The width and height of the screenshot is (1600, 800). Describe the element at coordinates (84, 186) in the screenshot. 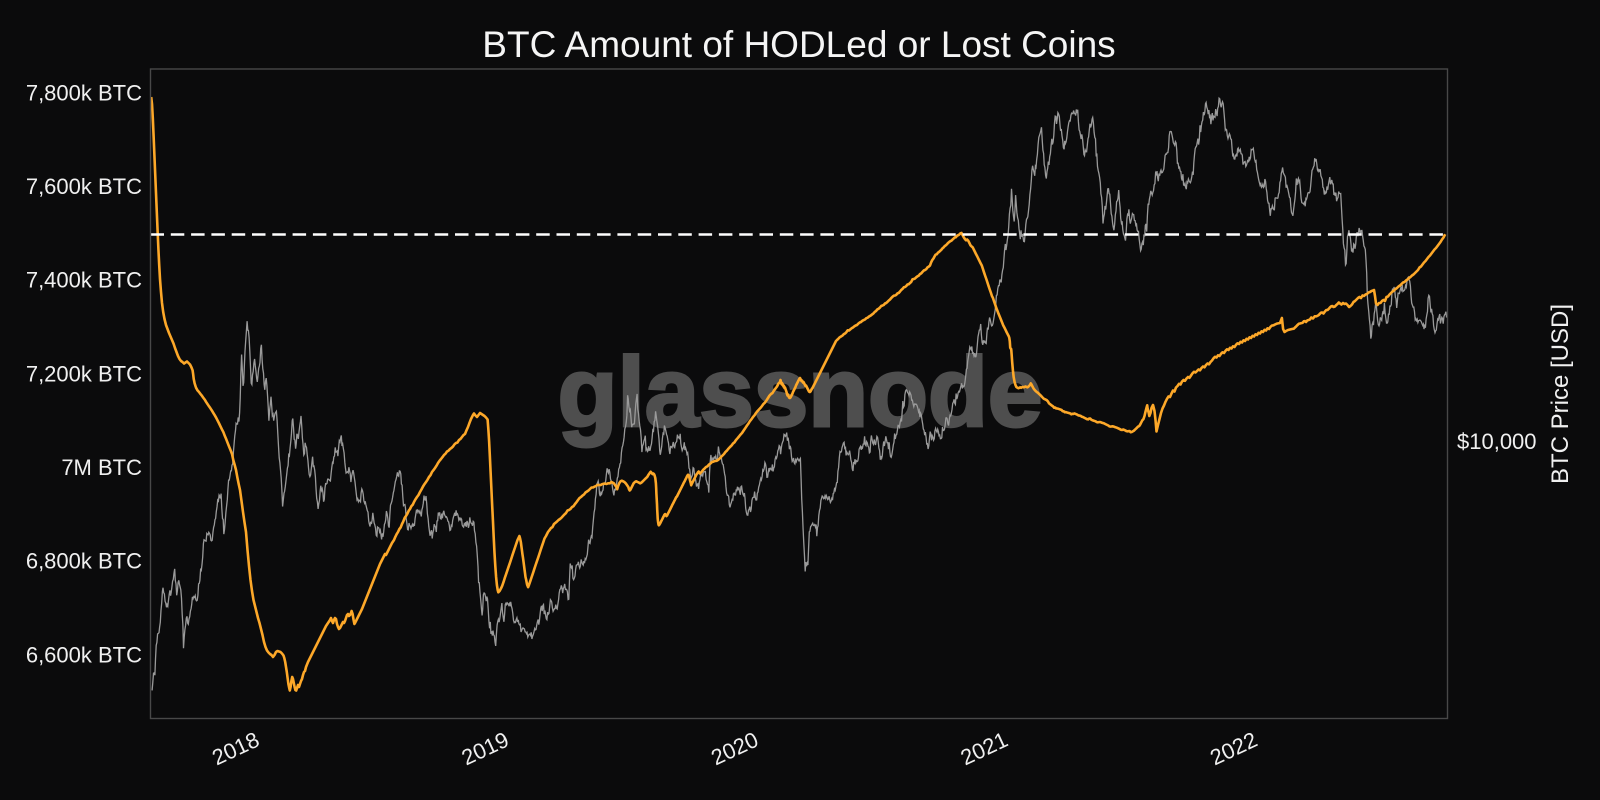

I see `svg-text: 7,600k BTC` at that location.